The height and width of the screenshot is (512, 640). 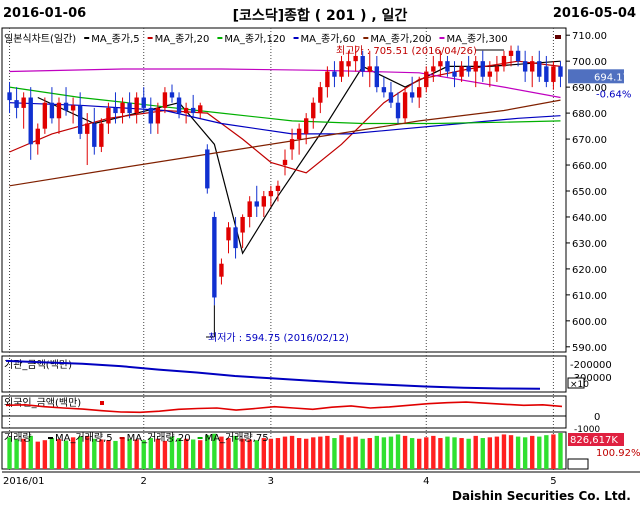 I want to click on legend-label: MA_종가,300, so click(x=476, y=39).